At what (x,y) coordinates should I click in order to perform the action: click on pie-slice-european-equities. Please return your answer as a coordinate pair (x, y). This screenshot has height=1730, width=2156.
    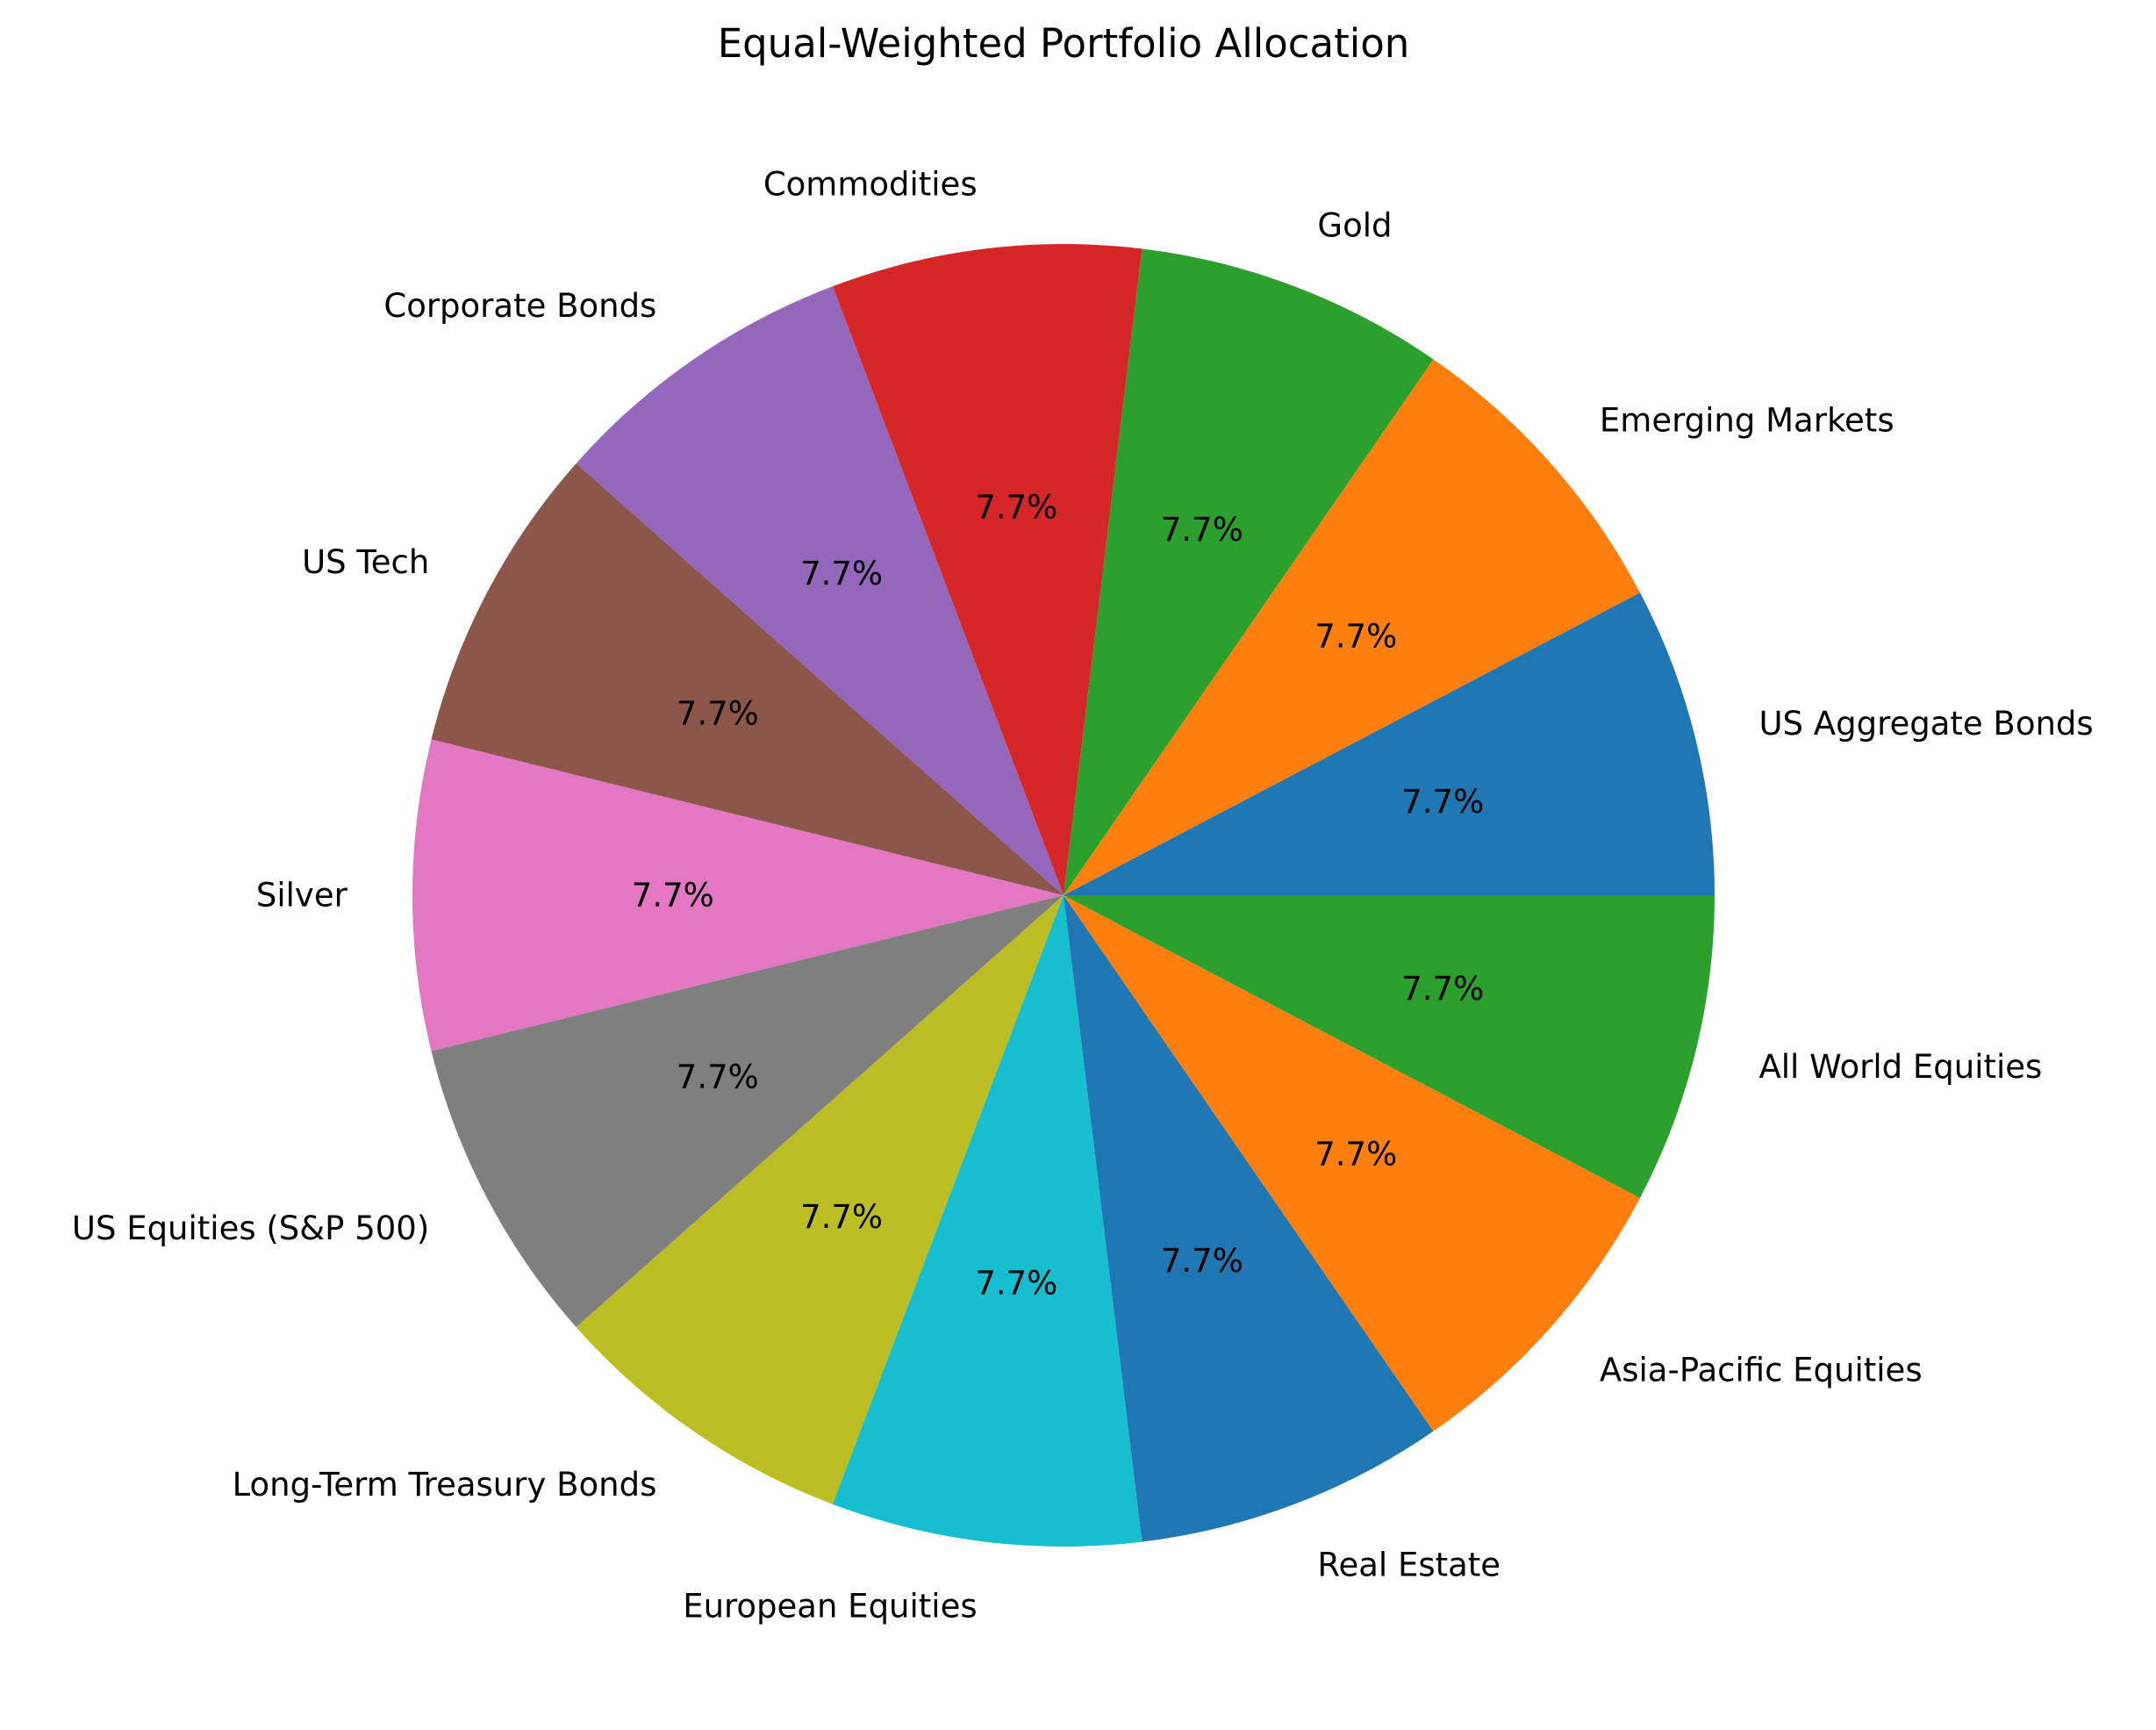
    Looking at the image, I should click on (987, 1221).